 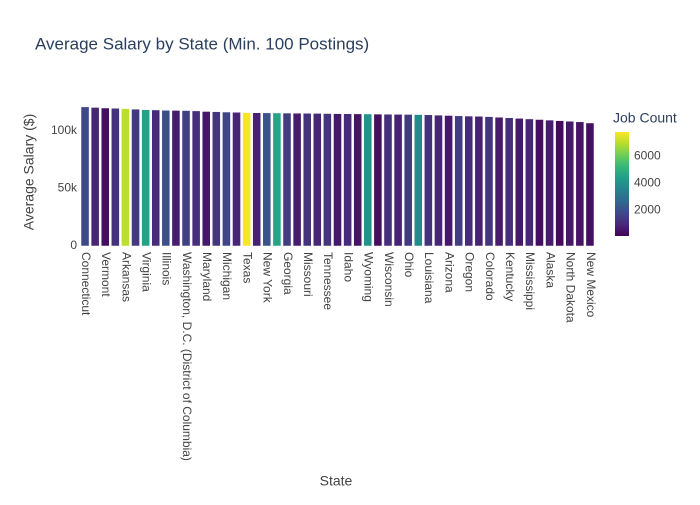 I want to click on x-tick-label: Wisconsin, so click(x=389, y=279).